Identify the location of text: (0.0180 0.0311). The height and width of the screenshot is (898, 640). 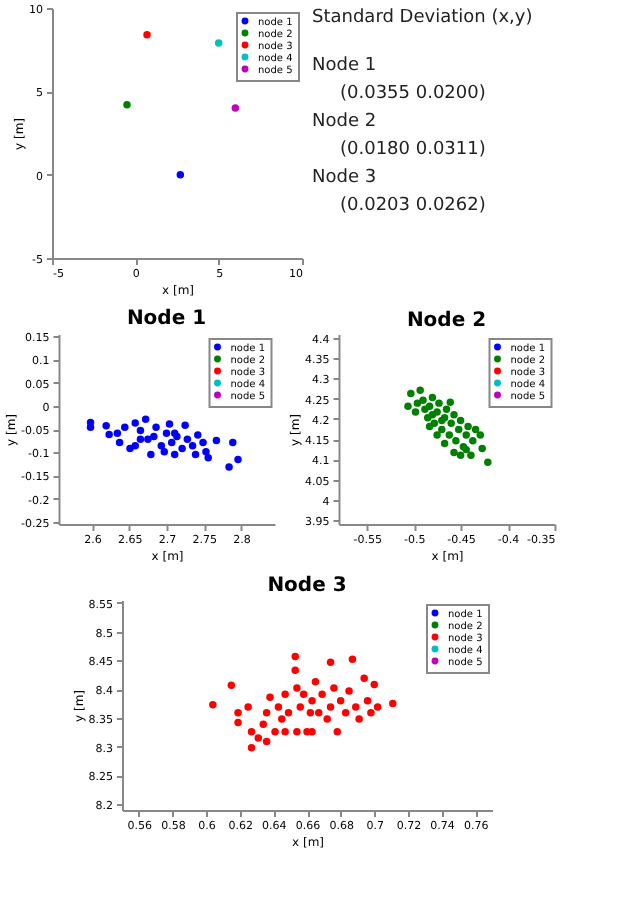
(413, 150).